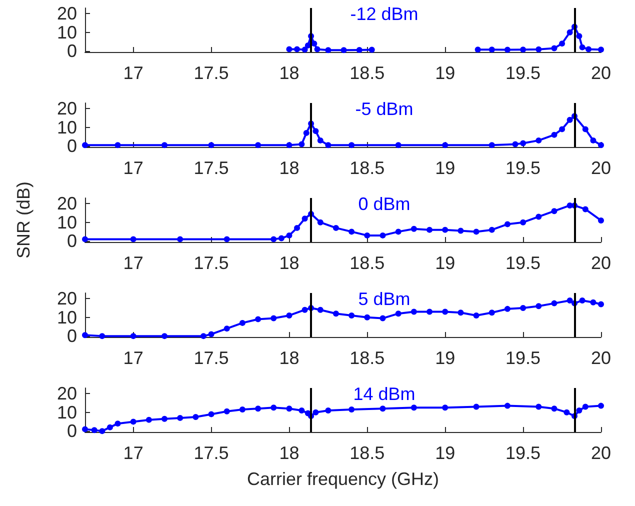 Image resolution: width=635 pixels, height=506 pixels. I want to click on x-tick-label: 19.5, so click(523, 453).